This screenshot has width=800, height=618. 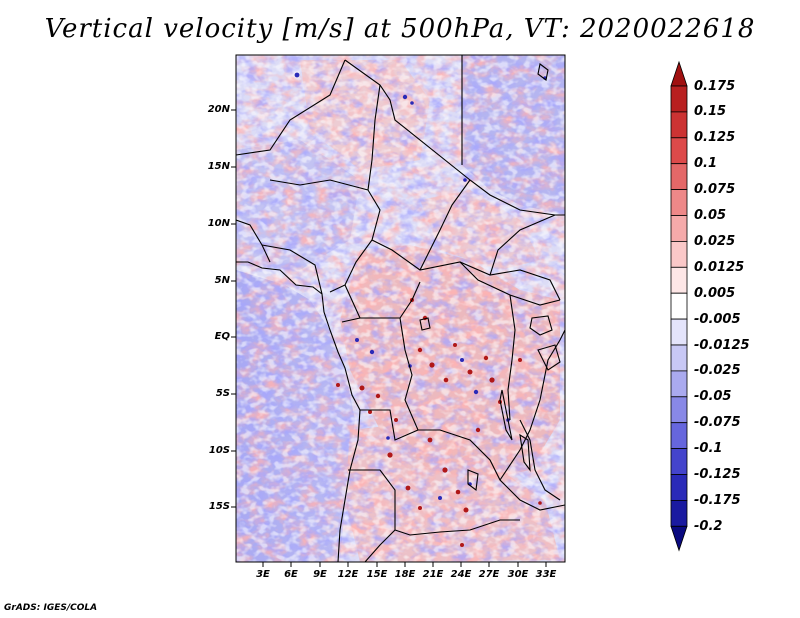 What do you see at coordinates (219, 450) in the screenshot?
I see `lat-label-10s: 10S` at bounding box center [219, 450].